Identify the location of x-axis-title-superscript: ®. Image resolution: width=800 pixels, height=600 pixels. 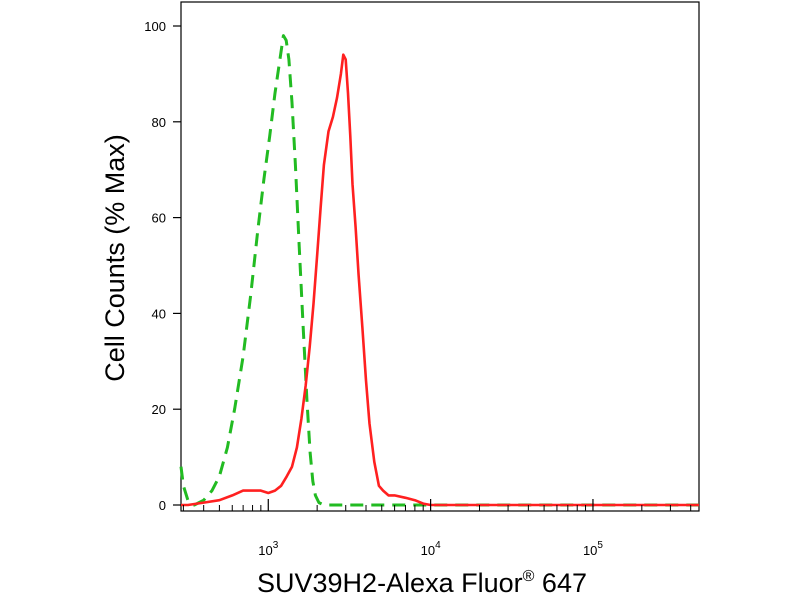
(529, 576).